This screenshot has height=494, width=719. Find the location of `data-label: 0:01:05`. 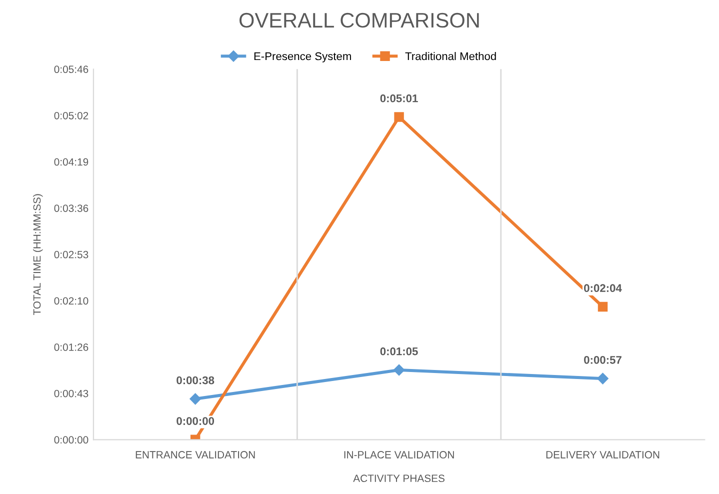

data-label: 0:01:05 is located at coordinates (399, 351).